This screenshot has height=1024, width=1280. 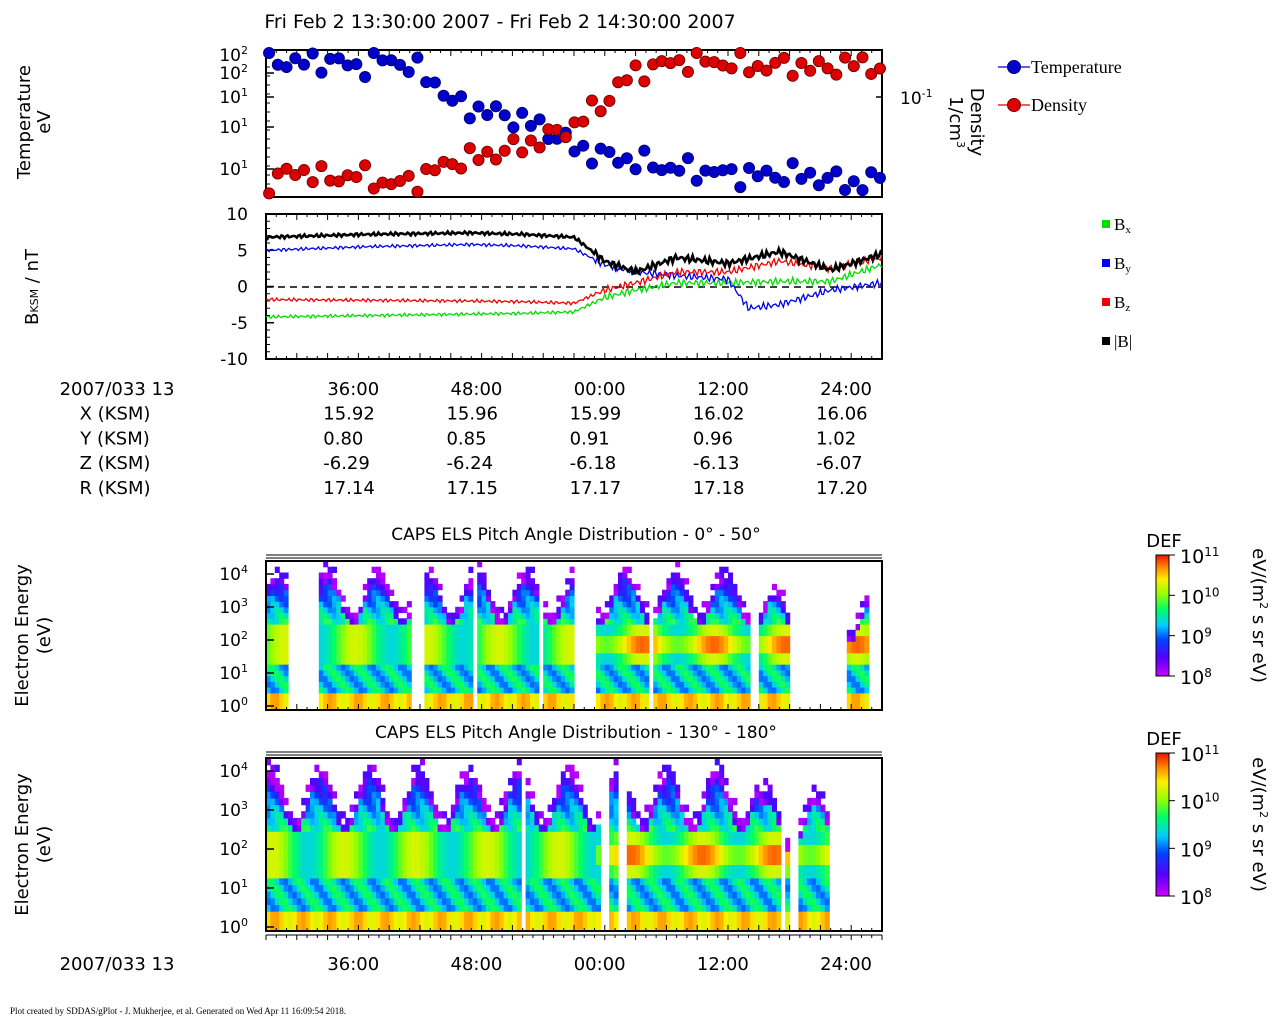 I want to click on colorbar-tick-label: 1010, so click(x=1199, y=596).